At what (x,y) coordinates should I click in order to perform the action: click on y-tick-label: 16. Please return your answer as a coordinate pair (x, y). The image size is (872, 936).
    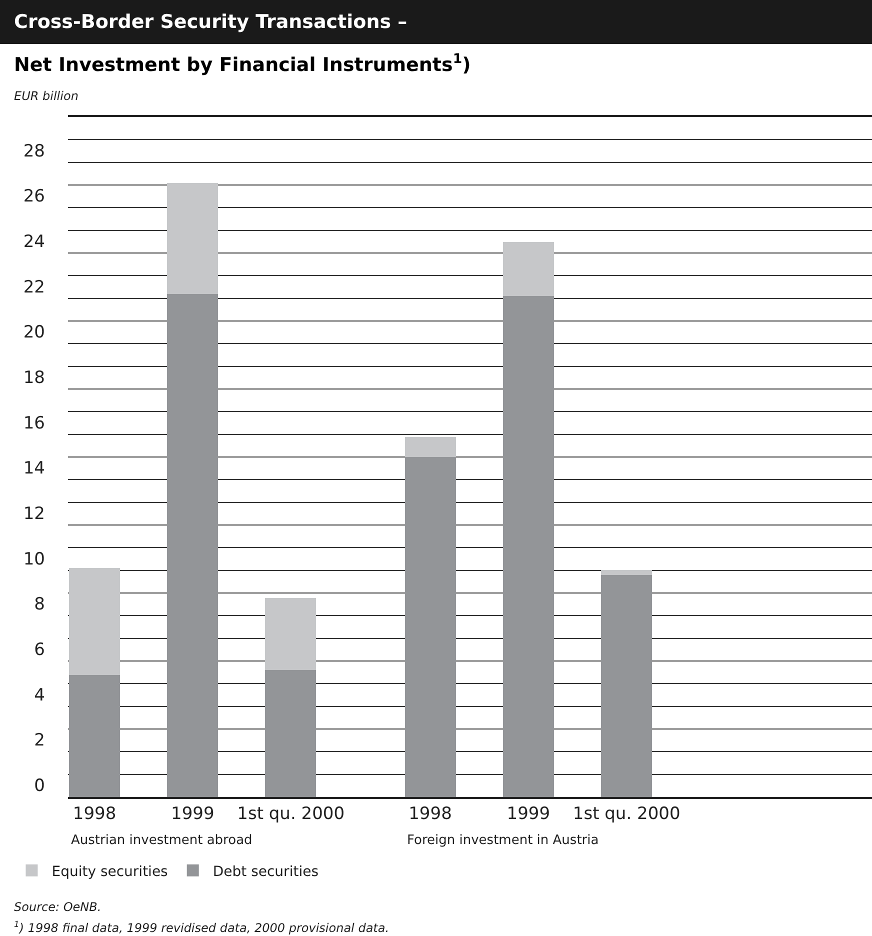
    Looking at the image, I should click on (34, 423).